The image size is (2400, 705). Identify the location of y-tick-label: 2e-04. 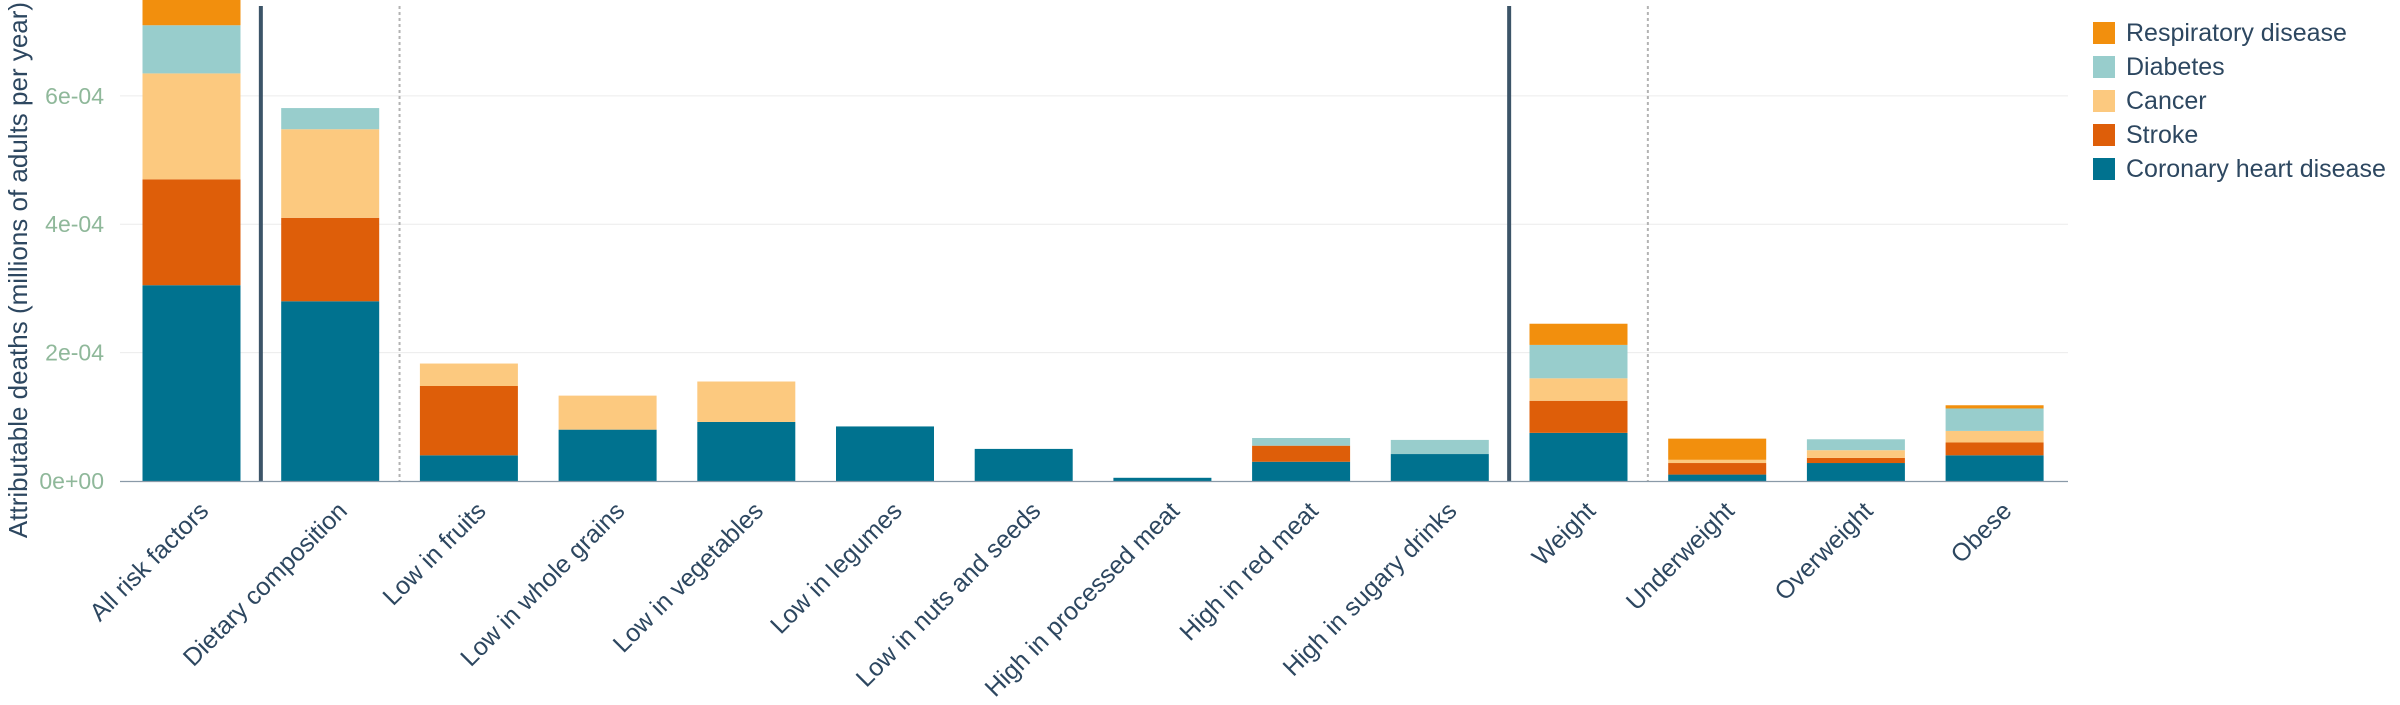
(74, 353).